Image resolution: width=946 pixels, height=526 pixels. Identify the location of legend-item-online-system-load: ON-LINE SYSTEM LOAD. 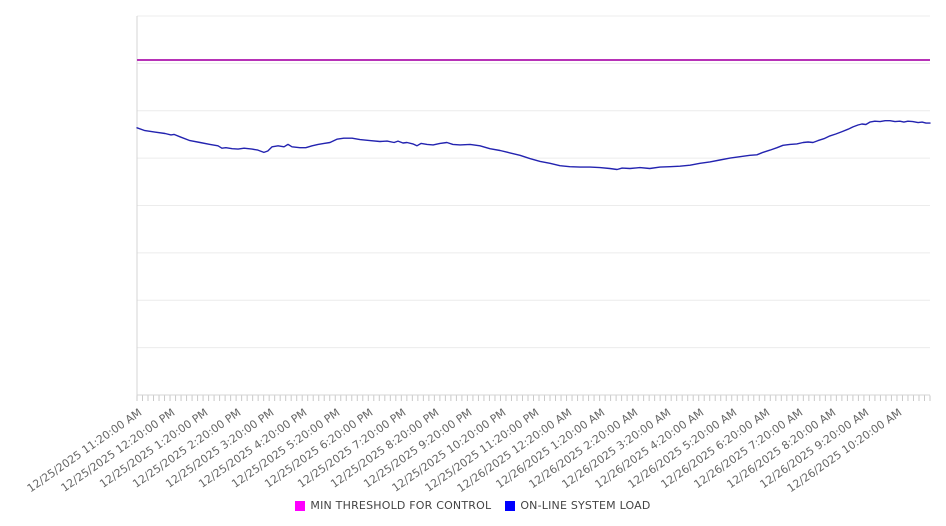
(577, 505).